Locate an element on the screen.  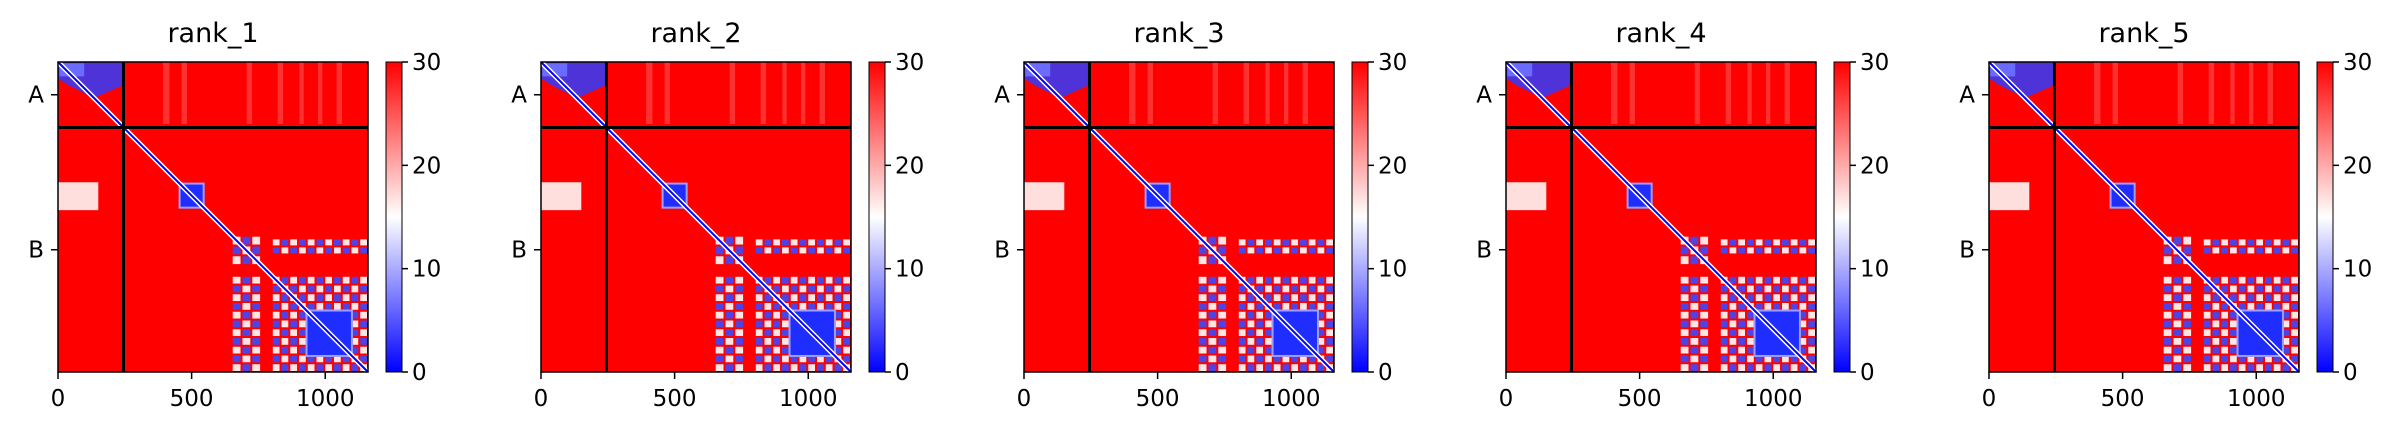
x-tick-label: 1000 is located at coordinates (1773, 399).